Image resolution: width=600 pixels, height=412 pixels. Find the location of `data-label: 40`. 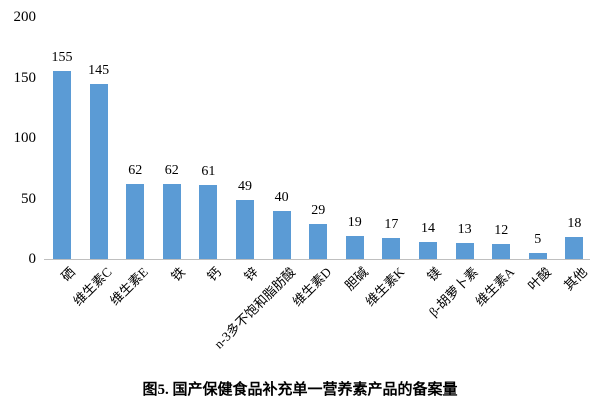

data-label: 40 is located at coordinates (281, 197).